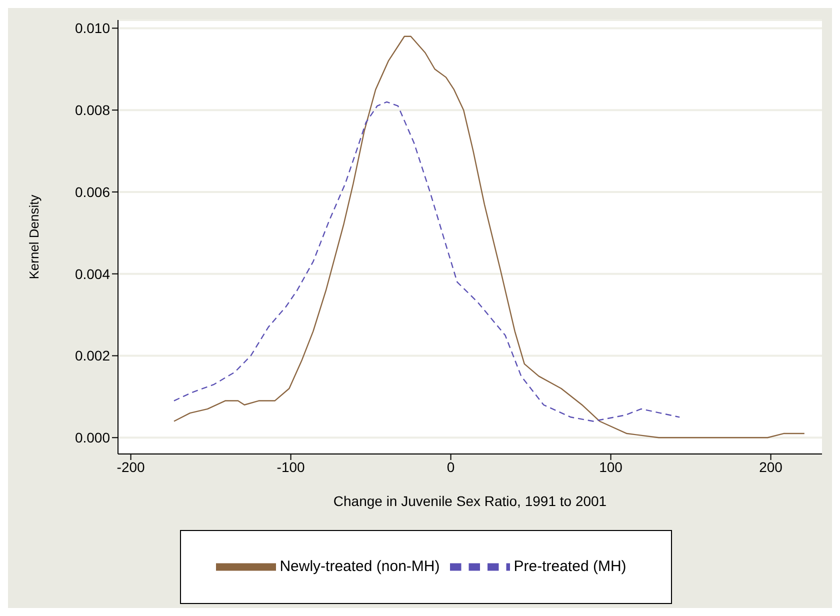 The image size is (840, 616). What do you see at coordinates (92, 192) in the screenshot?
I see `y-tick-label: 0.006` at bounding box center [92, 192].